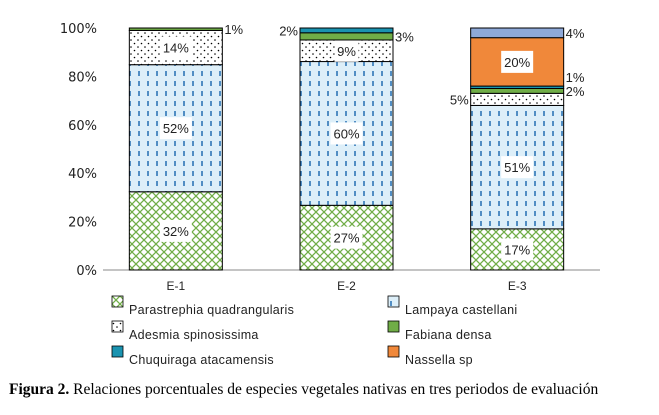 The width and height of the screenshot is (659, 415). I want to click on data-label: 14%, so click(176, 48).